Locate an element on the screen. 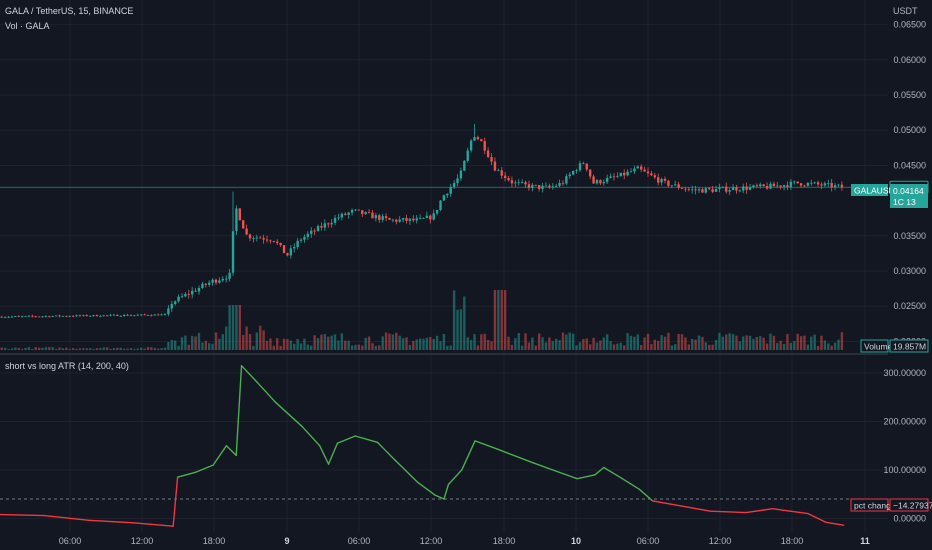 This screenshot has height=550, width=932. price-axis is located at coordinates (910, 275).